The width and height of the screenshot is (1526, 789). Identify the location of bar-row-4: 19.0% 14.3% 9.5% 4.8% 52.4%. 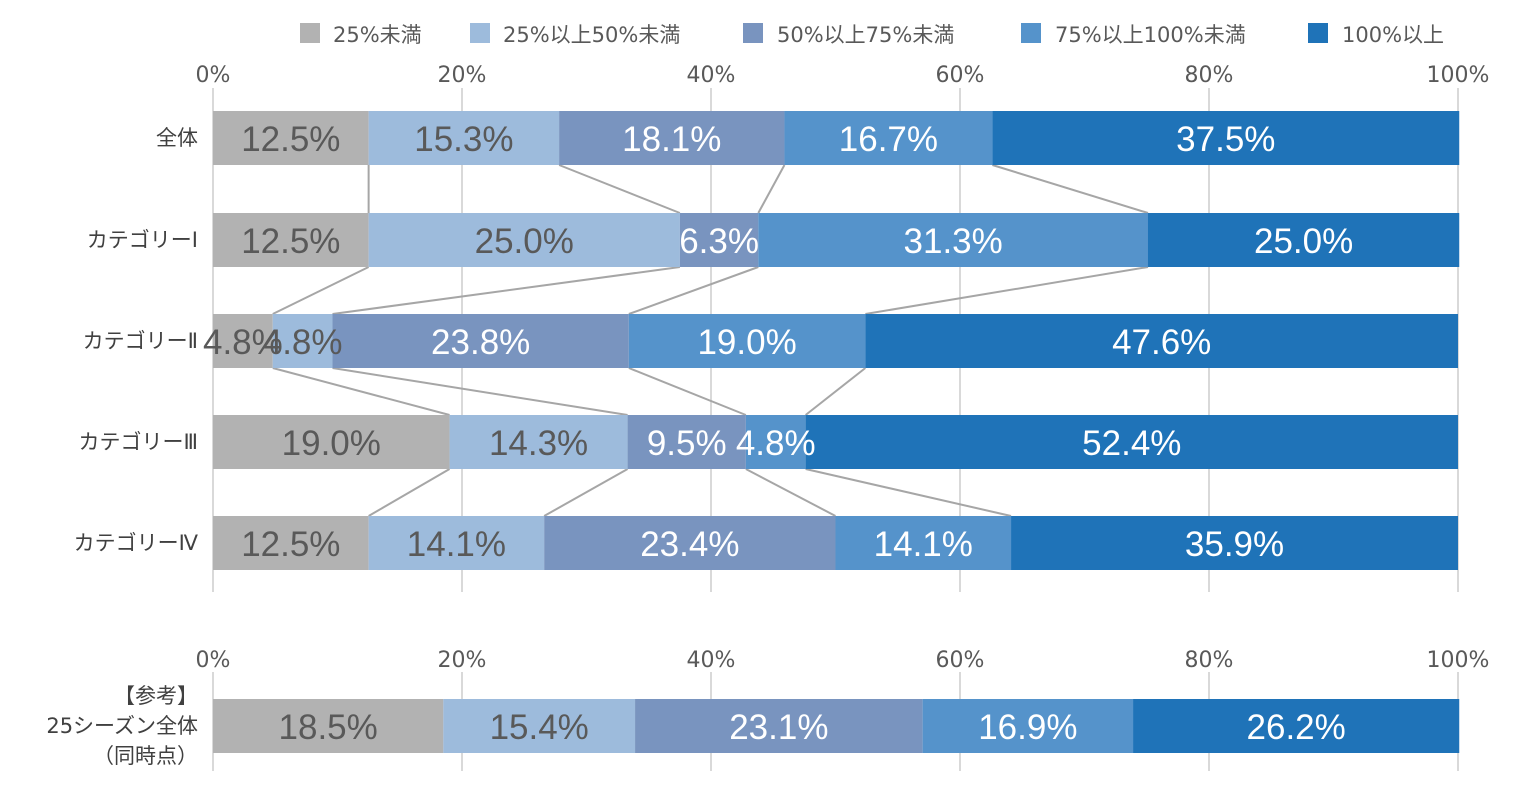
(835, 442).